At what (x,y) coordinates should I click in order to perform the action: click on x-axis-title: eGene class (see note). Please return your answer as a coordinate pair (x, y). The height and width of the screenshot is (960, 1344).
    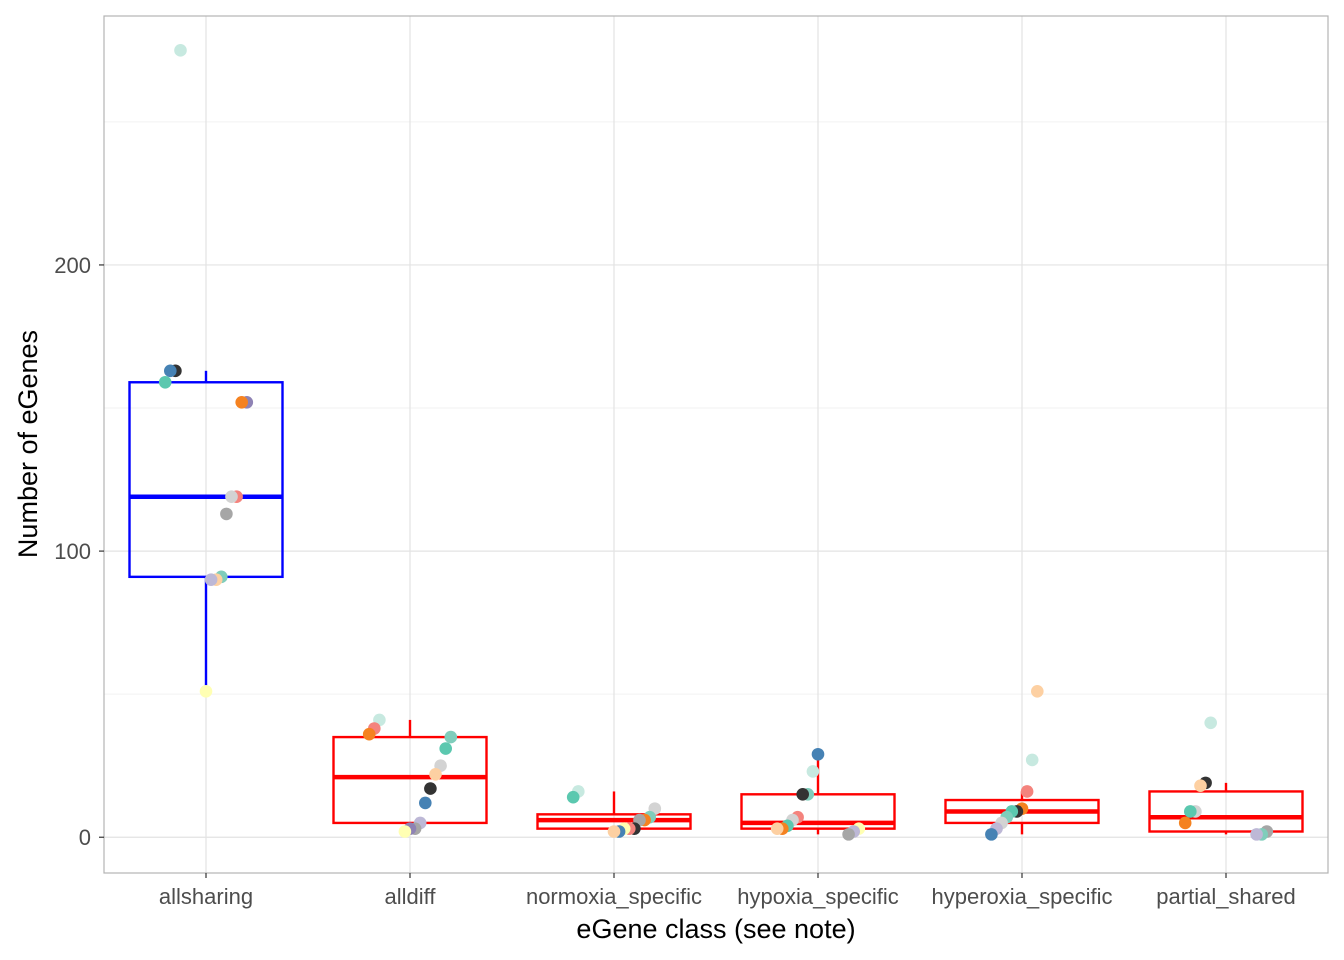
    Looking at the image, I should click on (715, 929).